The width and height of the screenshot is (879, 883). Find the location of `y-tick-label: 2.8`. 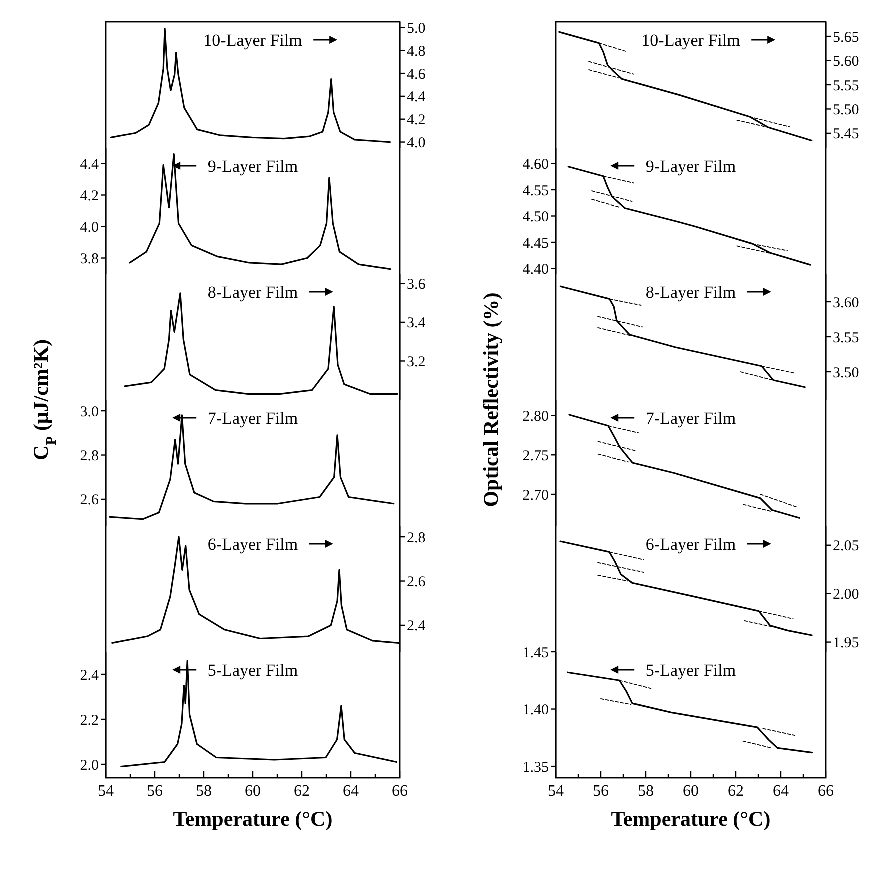

y-tick-label: 2.8 is located at coordinates (89, 456).